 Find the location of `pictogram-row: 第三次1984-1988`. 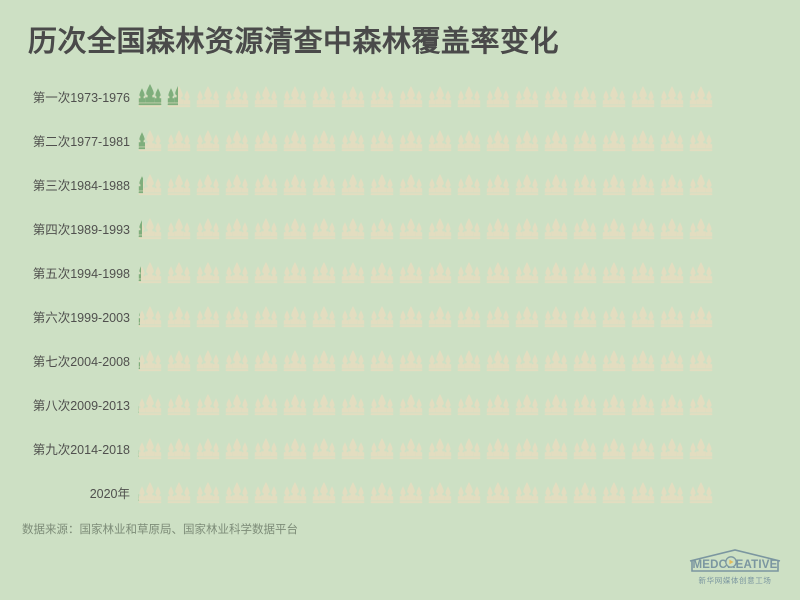

pictogram-row: 第三次1984-1988 is located at coordinates (400, 186).